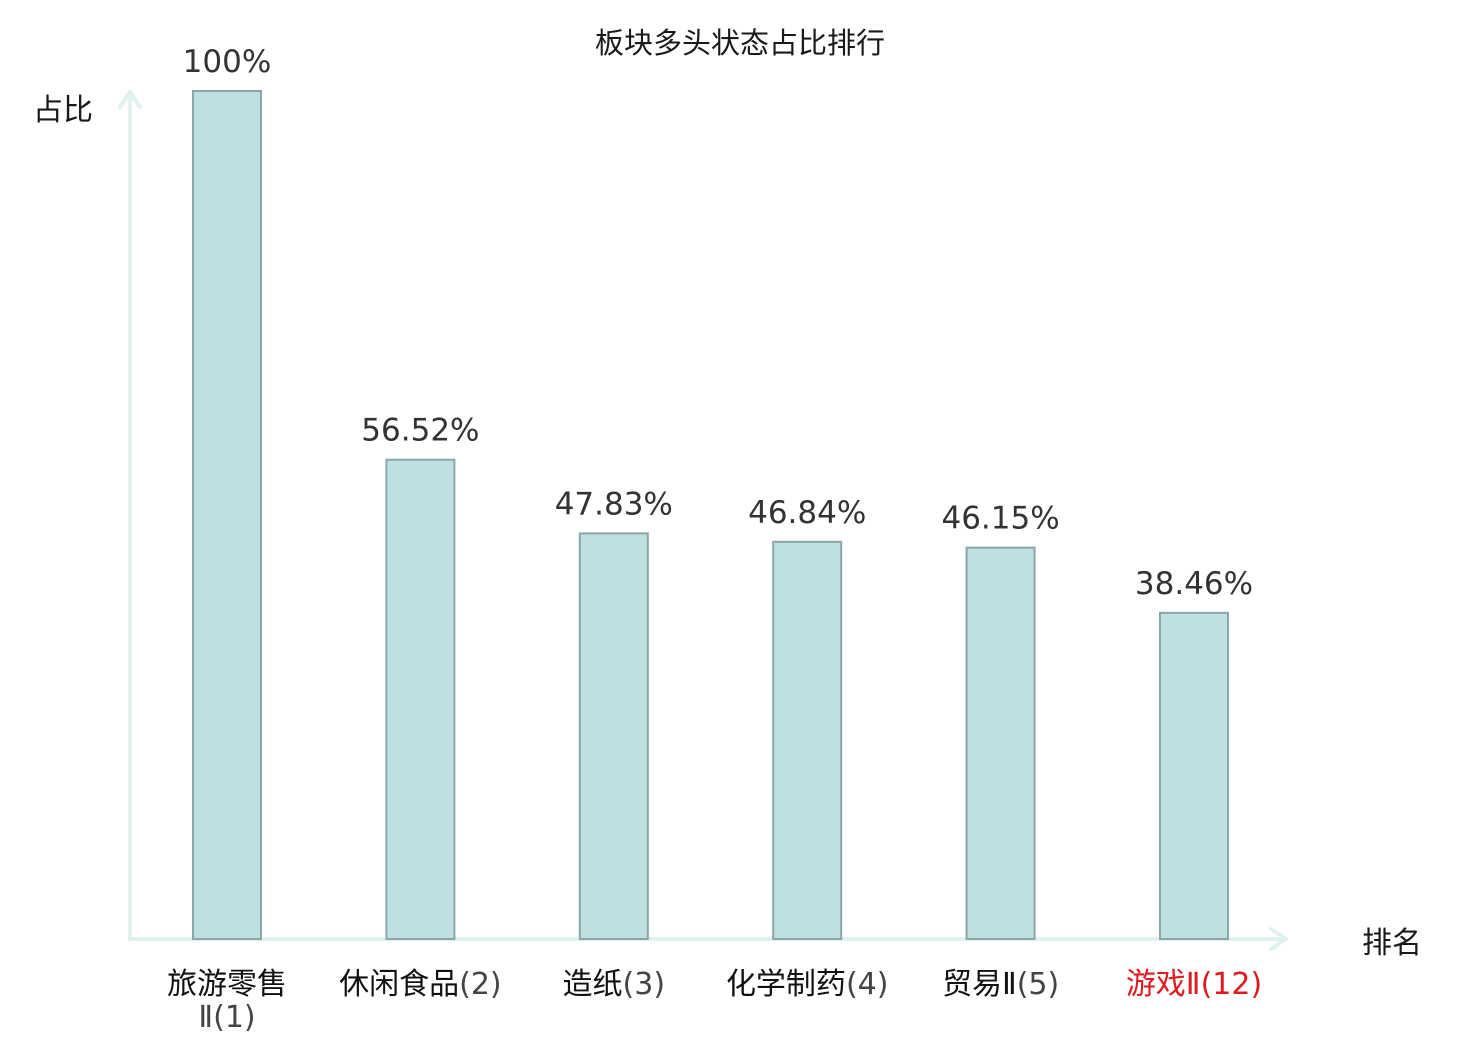 The height and width of the screenshot is (1040, 1480). I want to click on value-label-1: 100%, so click(227, 62).